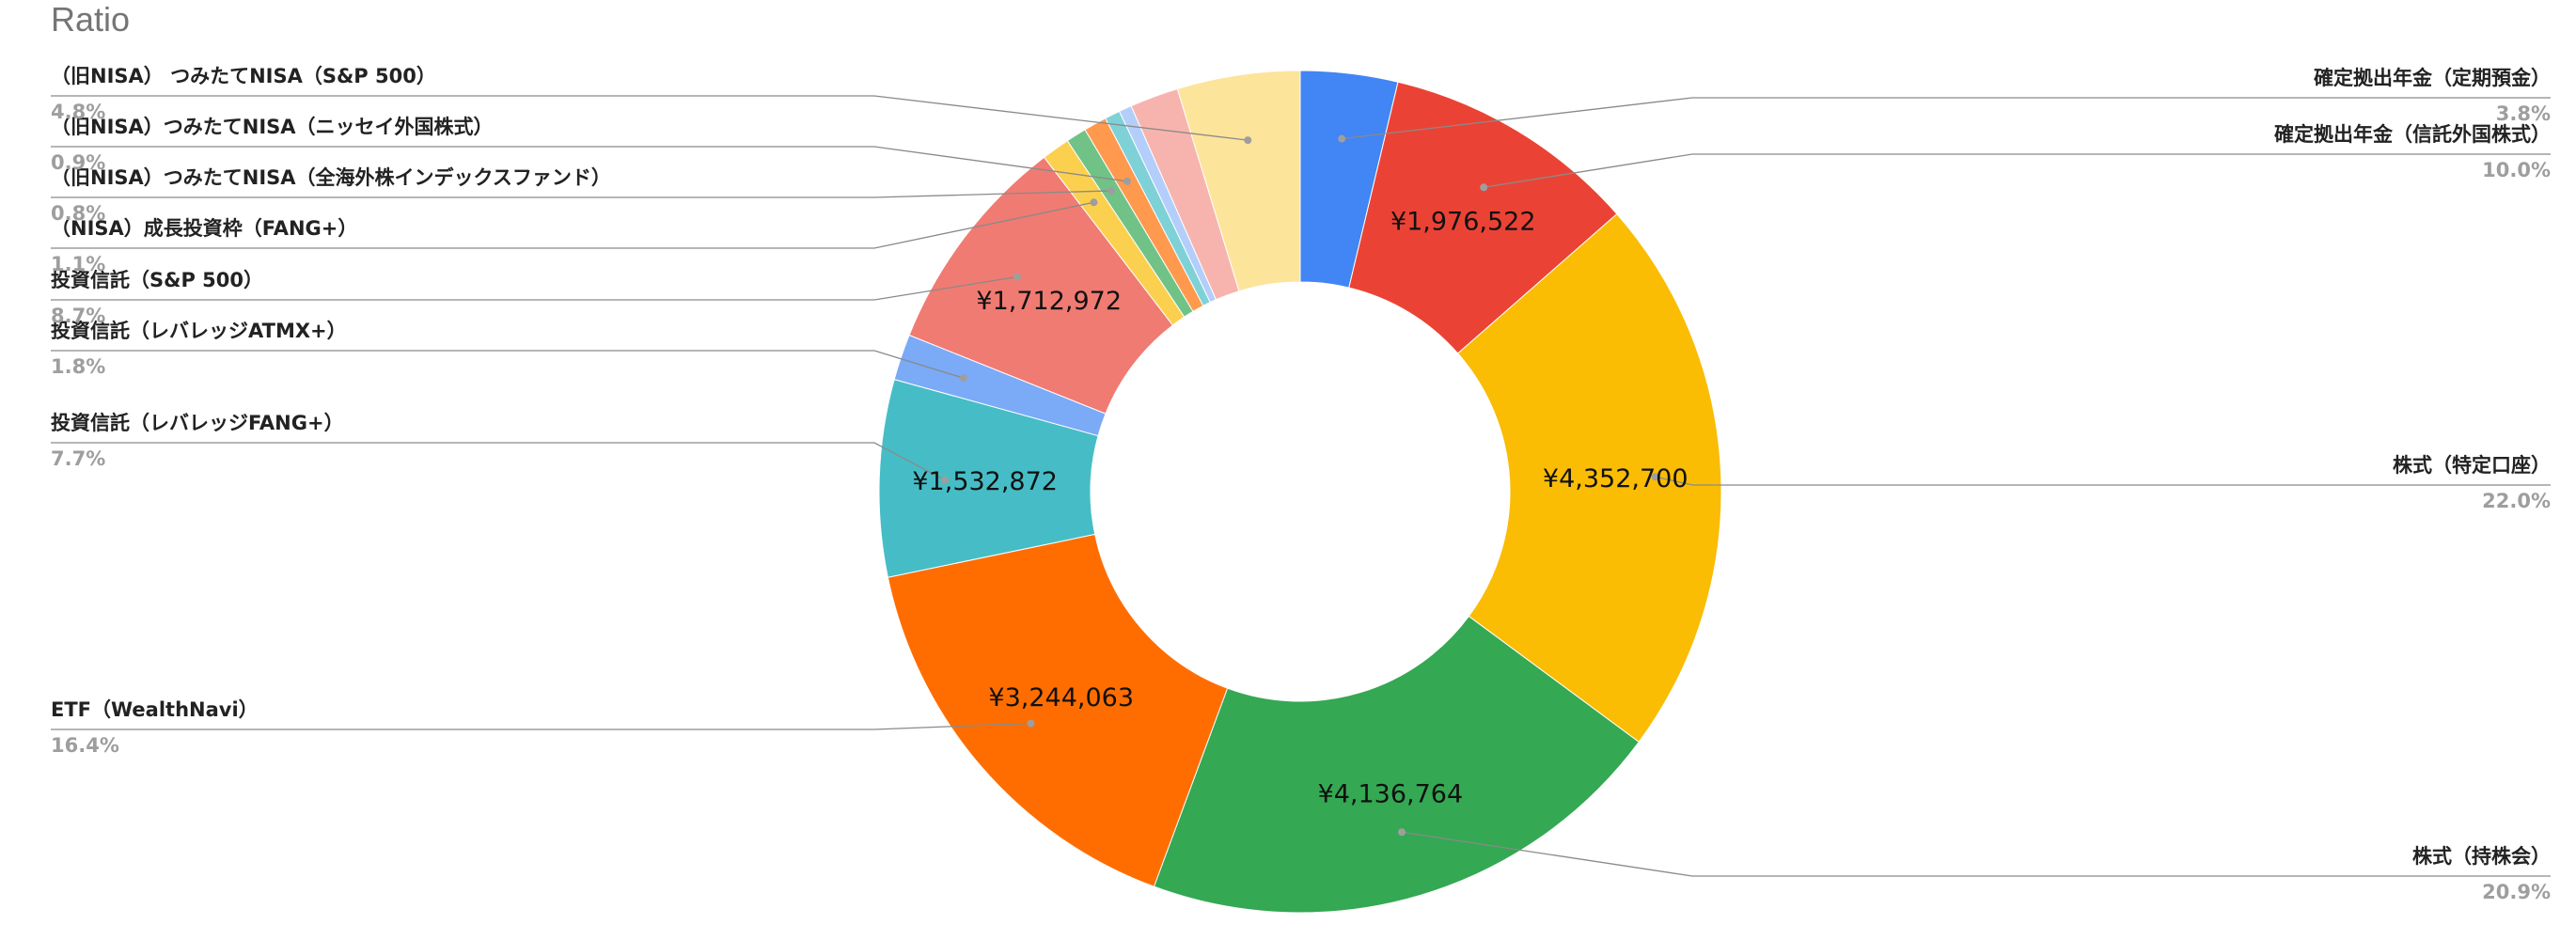 This screenshot has width=2576, height=940. What do you see at coordinates (244, 76) in the screenshot?
I see `slice-label-14: （旧NISA） つみたてNISA（S&P 500）` at bounding box center [244, 76].